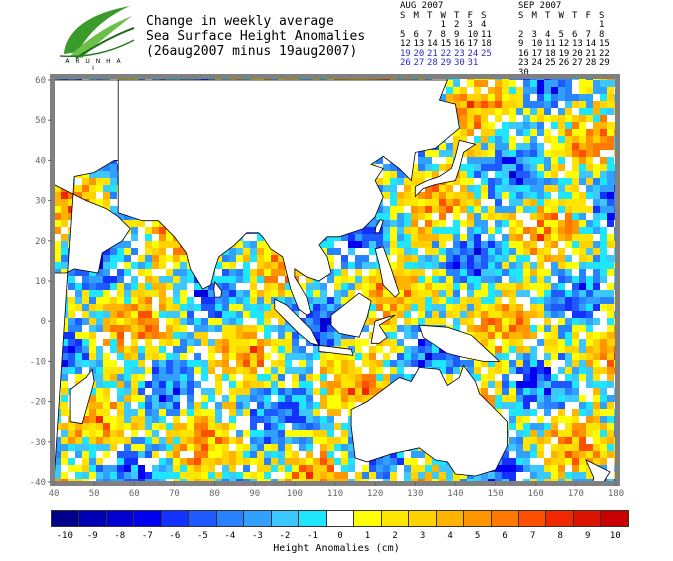 The image size is (673, 561). I want to click on calendar-day: 1, so click(443, 25).